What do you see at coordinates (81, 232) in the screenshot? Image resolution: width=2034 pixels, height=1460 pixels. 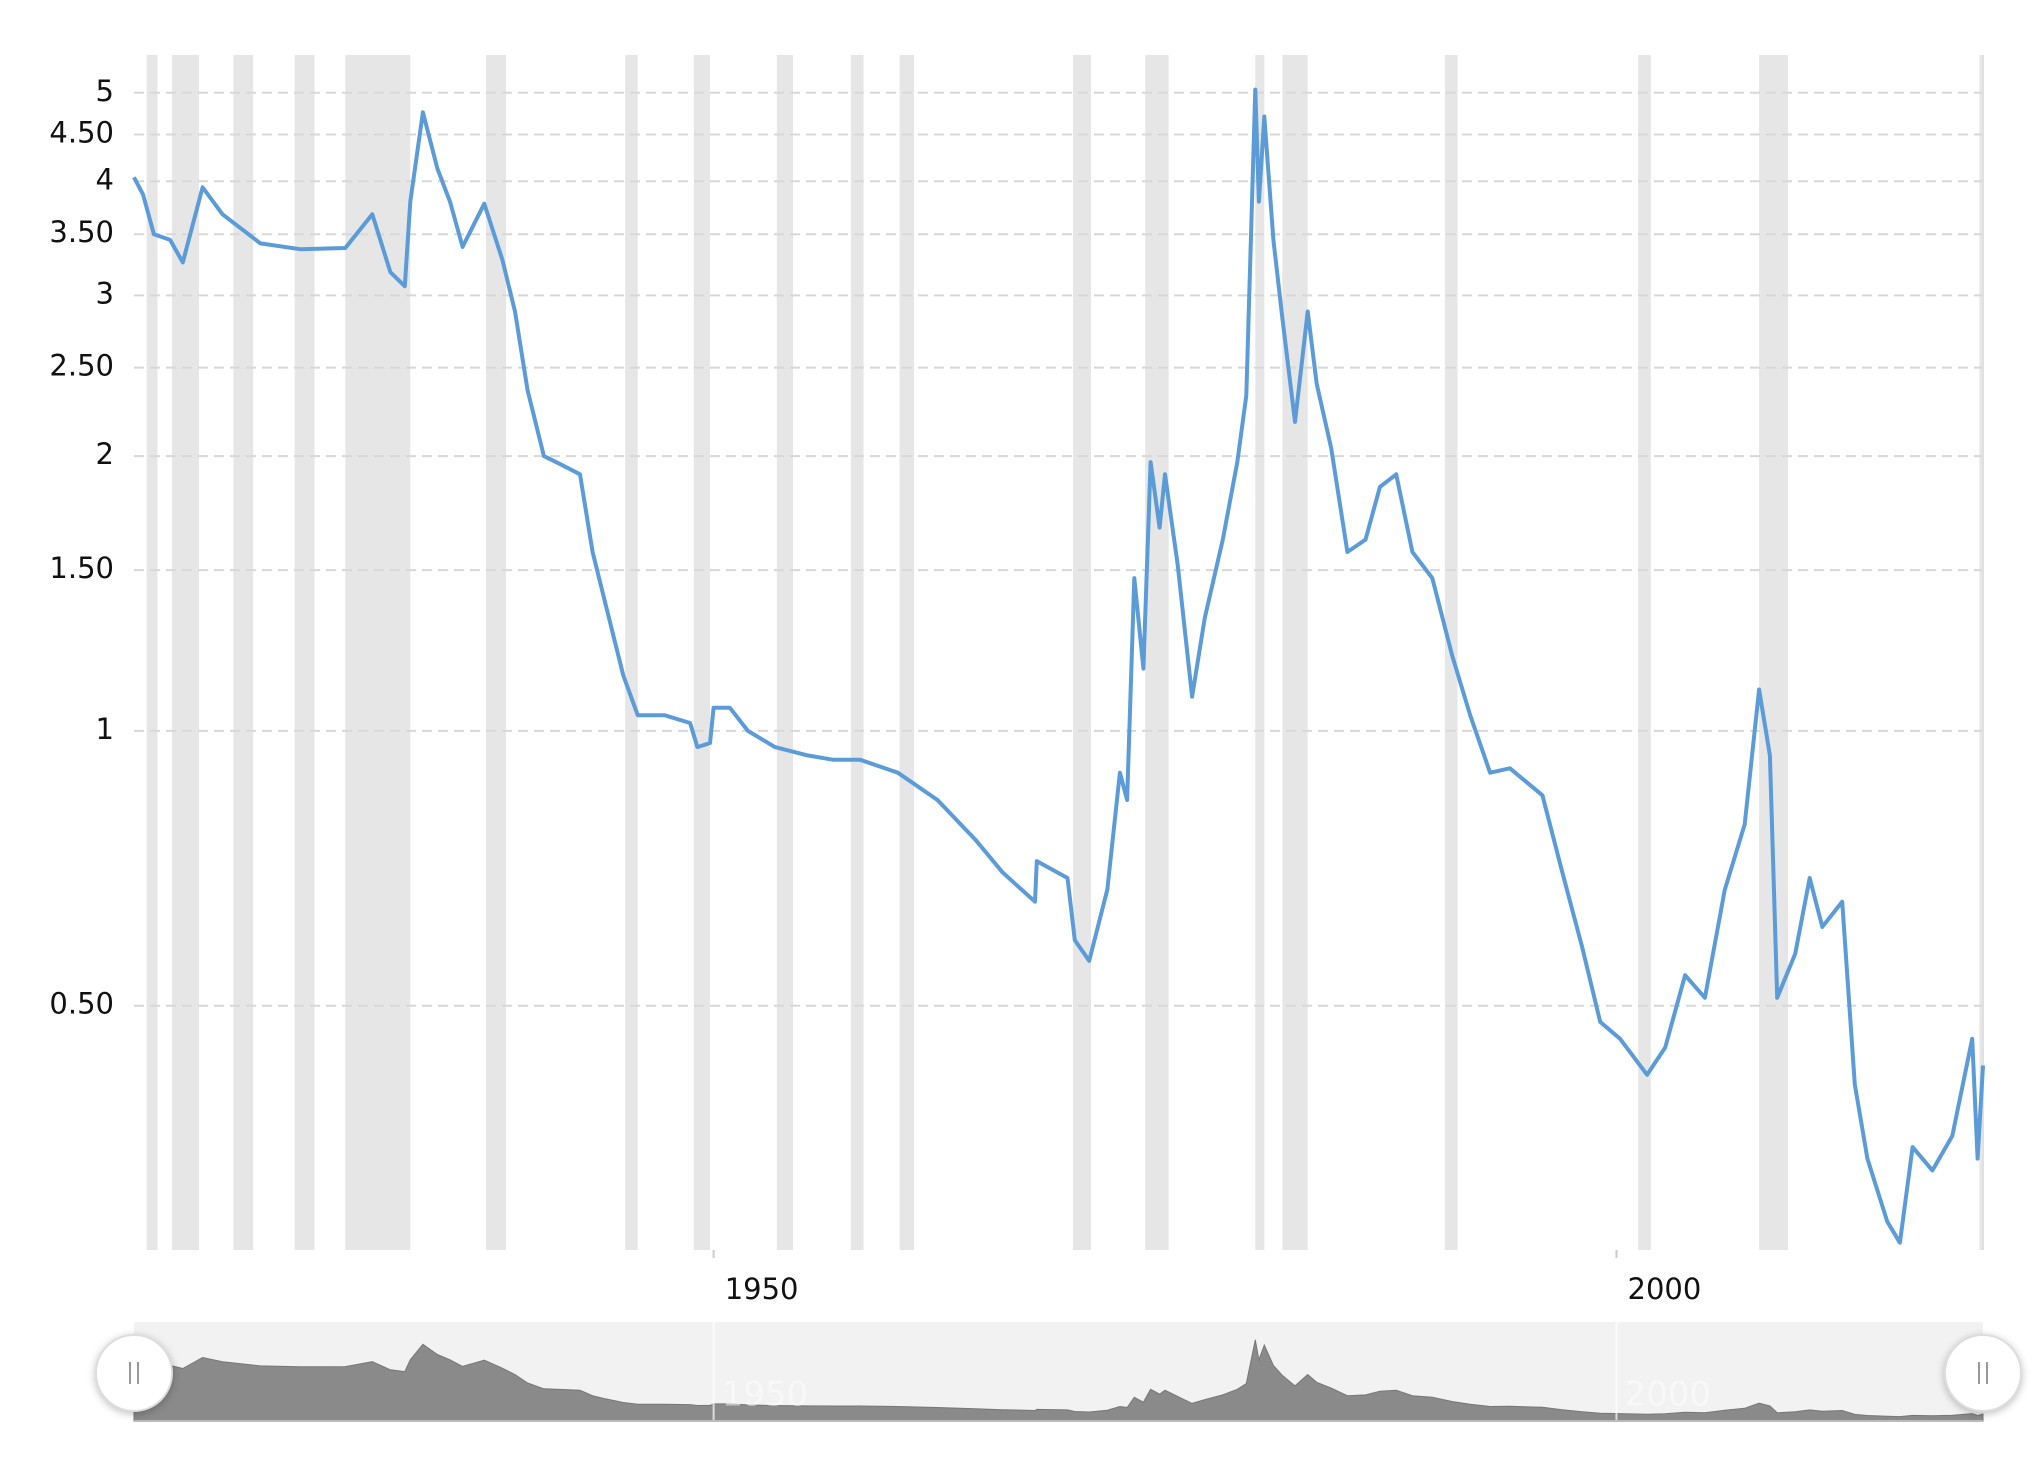 I see `y-tick-label: 3.50` at bounding box center [81, 232].